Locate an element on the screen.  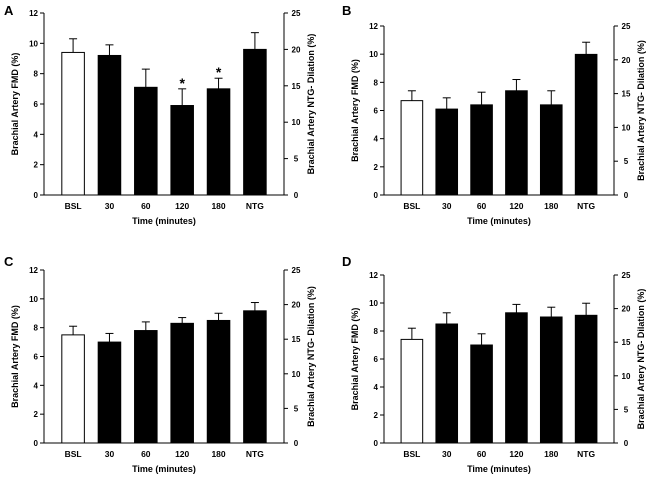
panel-letter: C is located at coordinates (9, 261).